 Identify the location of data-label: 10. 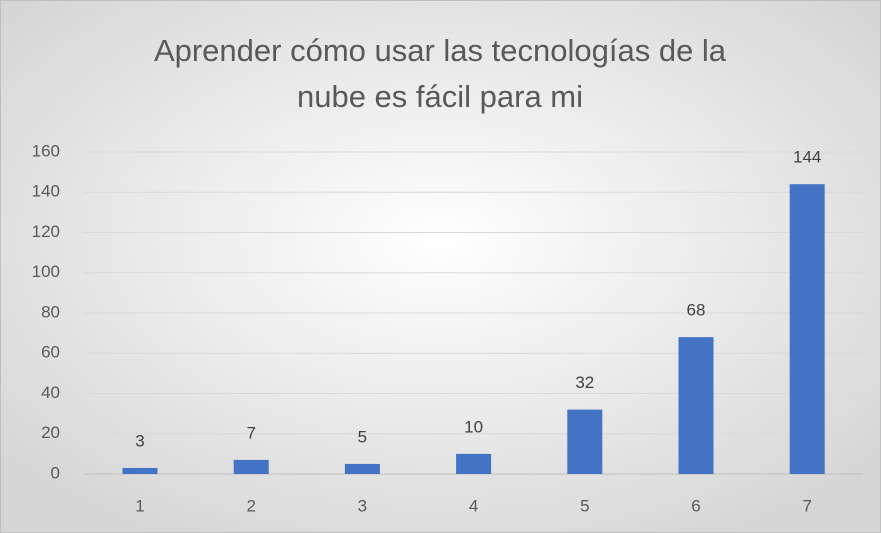
(473, 426).